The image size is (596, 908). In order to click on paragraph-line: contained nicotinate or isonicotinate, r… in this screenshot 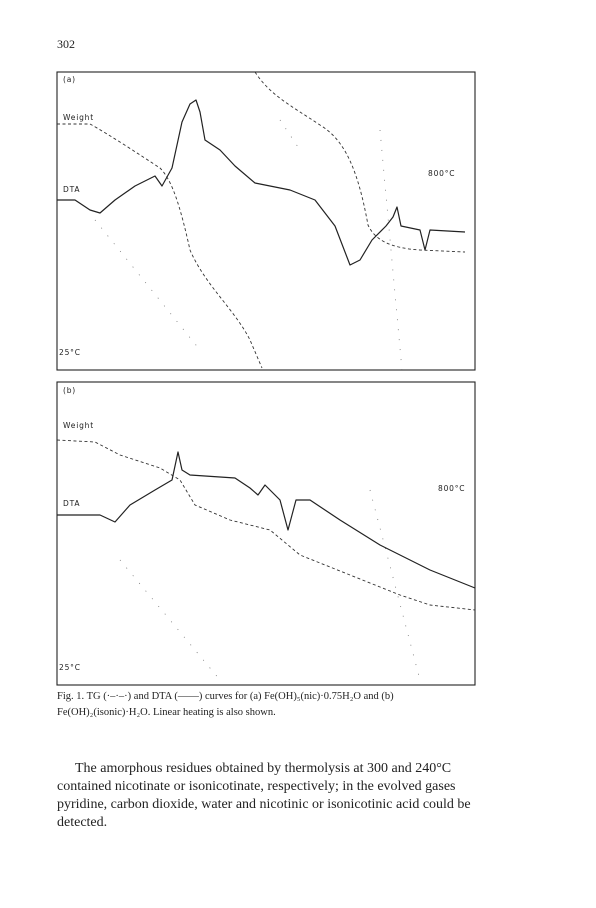, I will do `click(256, 786)`.